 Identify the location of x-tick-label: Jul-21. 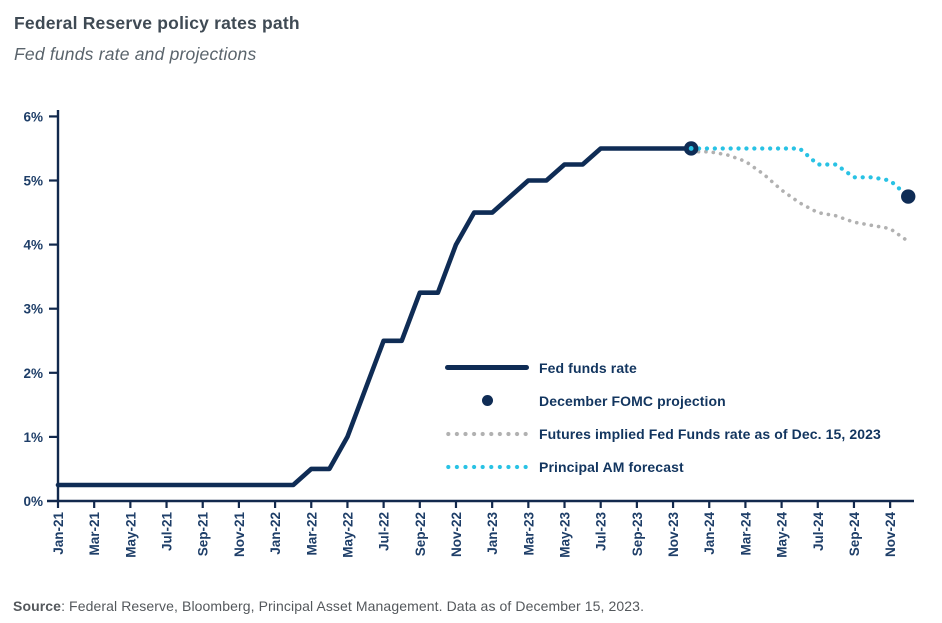
(167, 532).